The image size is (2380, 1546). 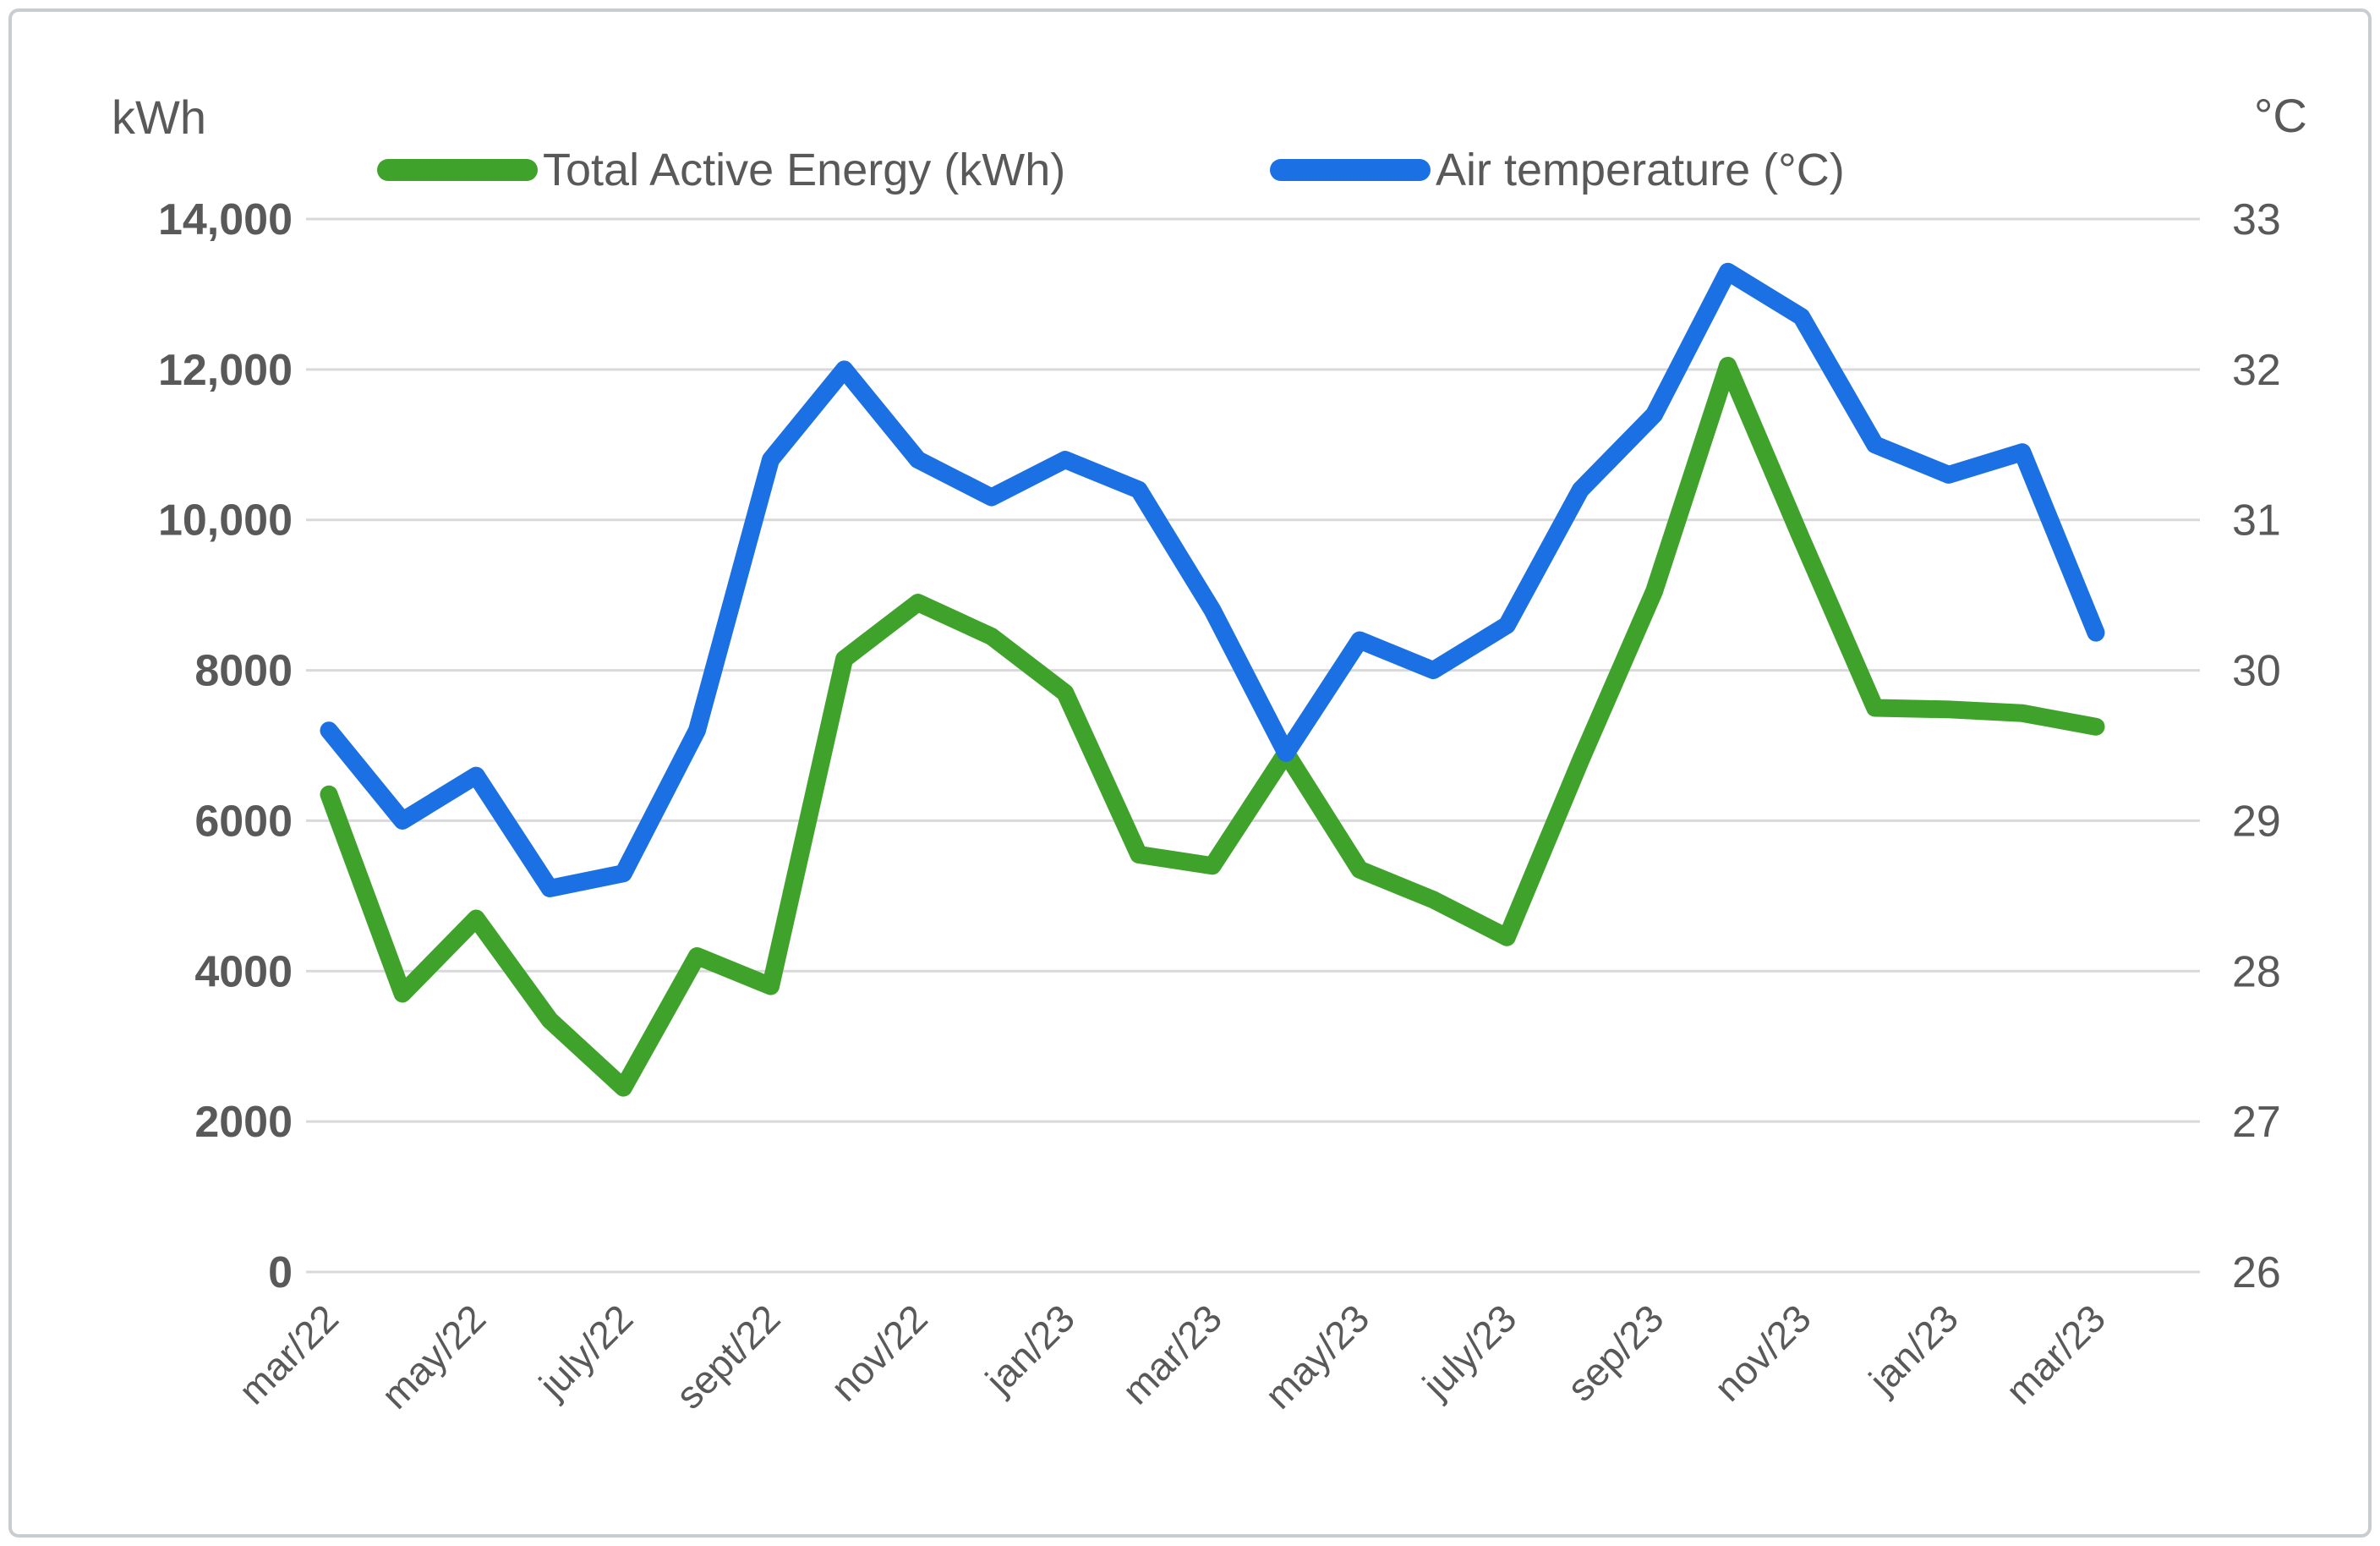 I want to click on x-axis-tick-label: mar/22, so click(x=288, y=1354).